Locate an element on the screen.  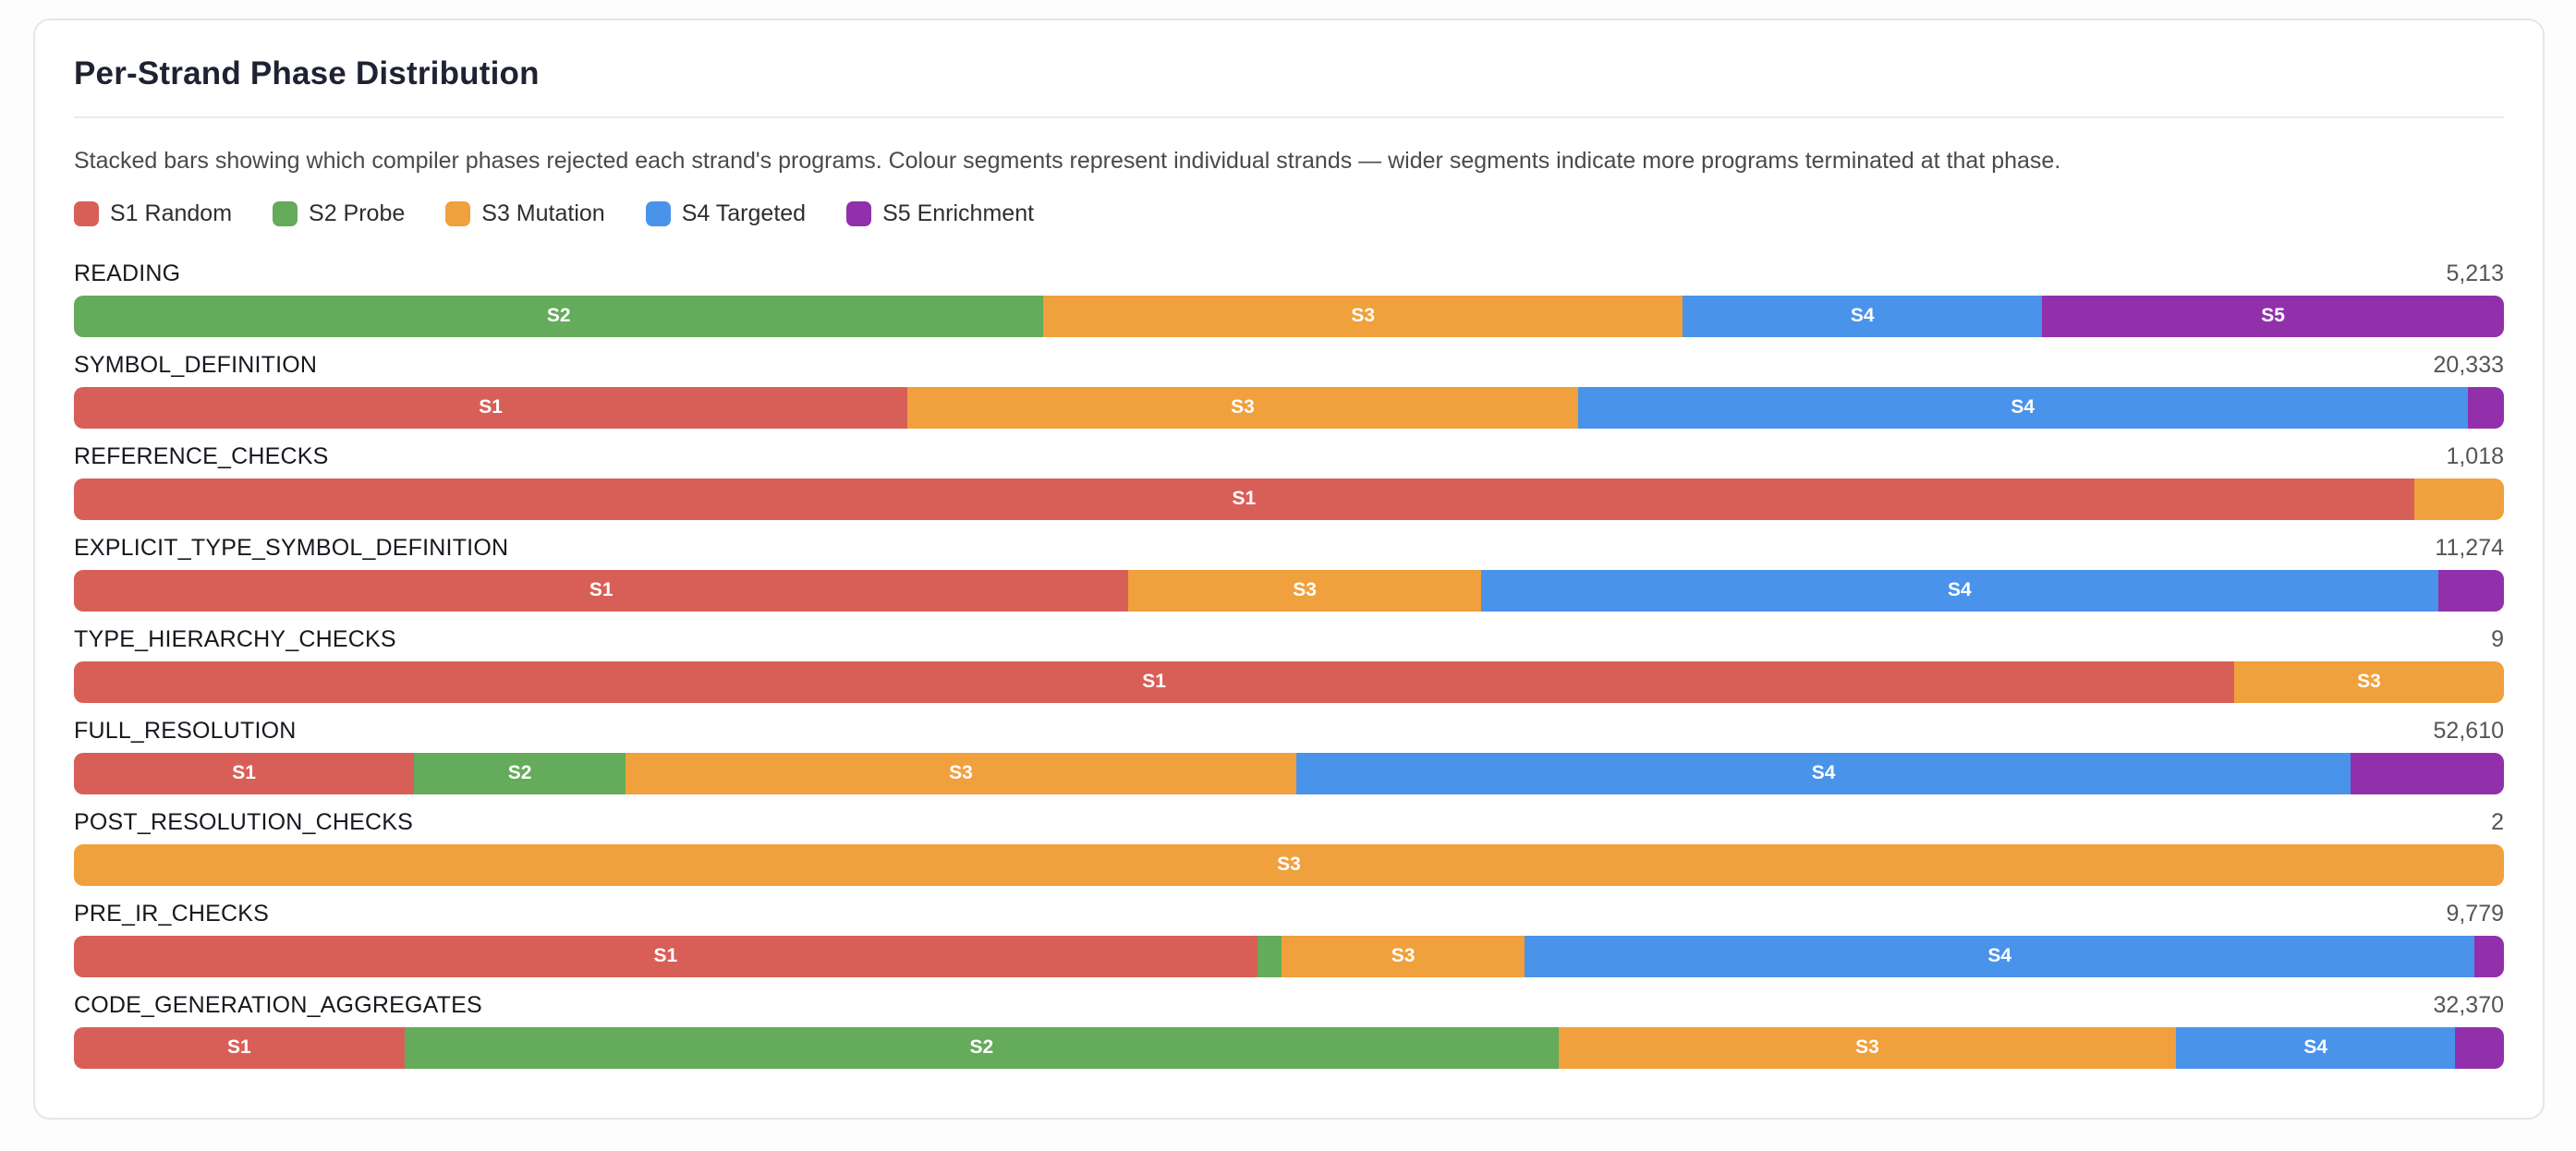
phase-row: SYMBOL_DEFINITION 20,333 S1 S3 S4 is located at coordinates (1289, 390).